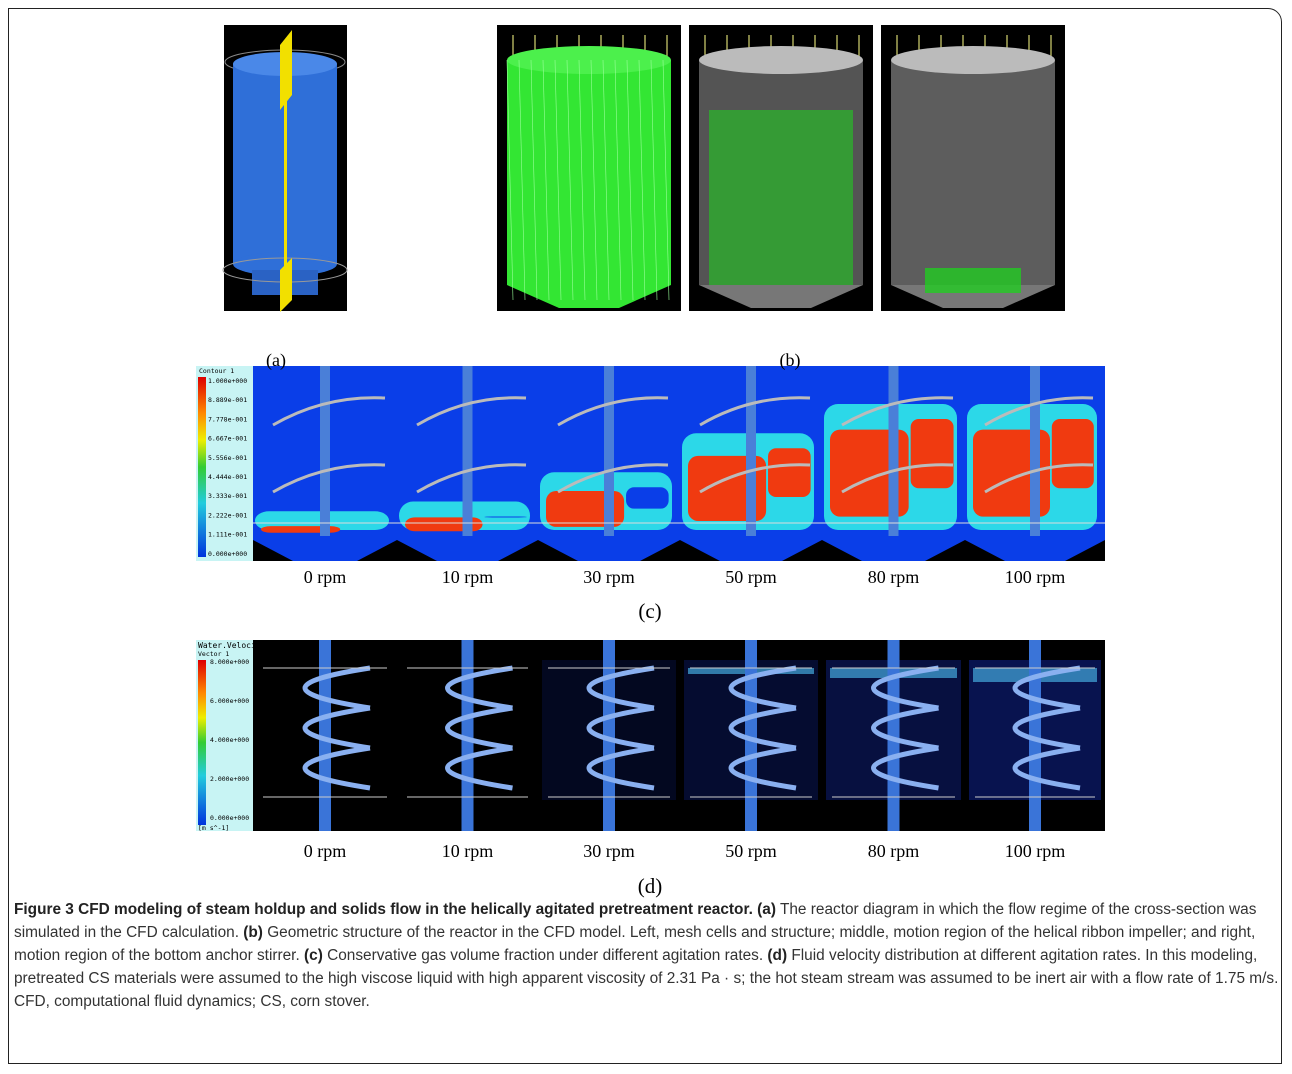 The image size is (1292, 1074). Describe the element at coordinates (229, 701) in the screenshot. I see `legend-tick: 6.000e+000` at that location.